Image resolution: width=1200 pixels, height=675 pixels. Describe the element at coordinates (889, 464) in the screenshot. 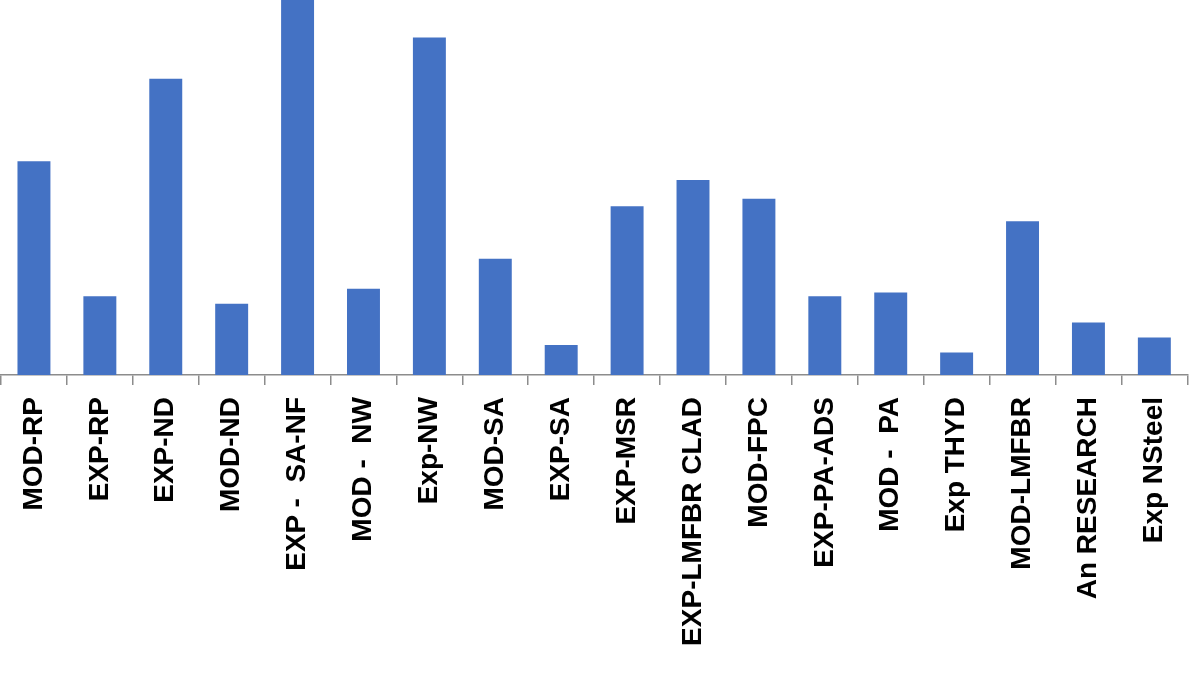

I see `x-tick-label: MOD - PA` at that location.